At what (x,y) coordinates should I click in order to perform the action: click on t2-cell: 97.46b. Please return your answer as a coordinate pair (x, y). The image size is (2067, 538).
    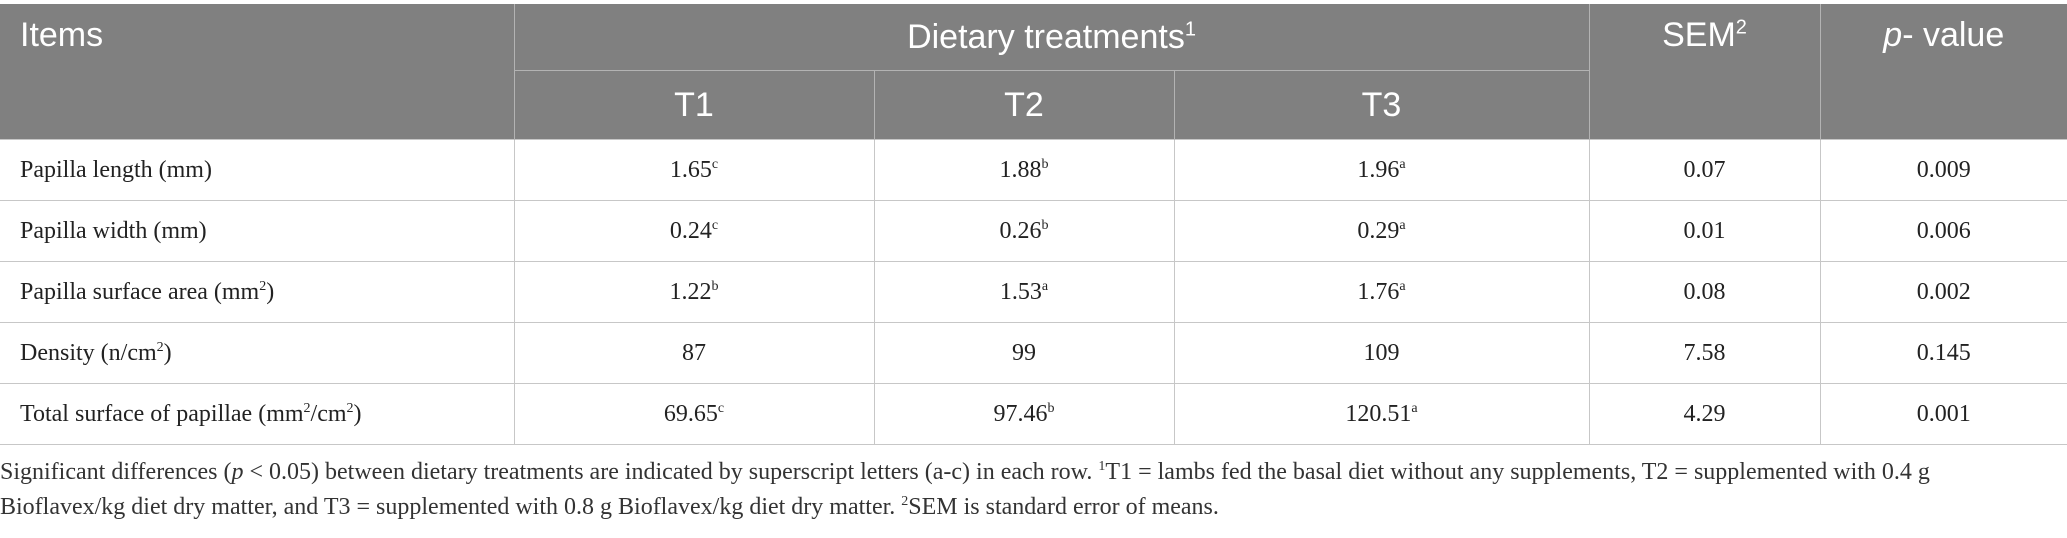
    Looking at the image, I should click on (1023, 414).